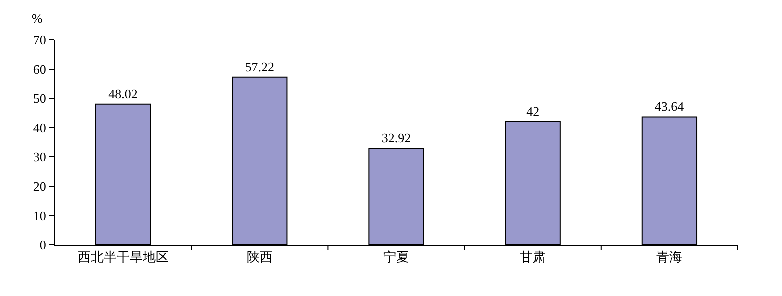 This screenshot has height=296, width=782. Describe the element at coordinates (39, 216) in the screenshot. I see `y-tick-label: 10` at that location.